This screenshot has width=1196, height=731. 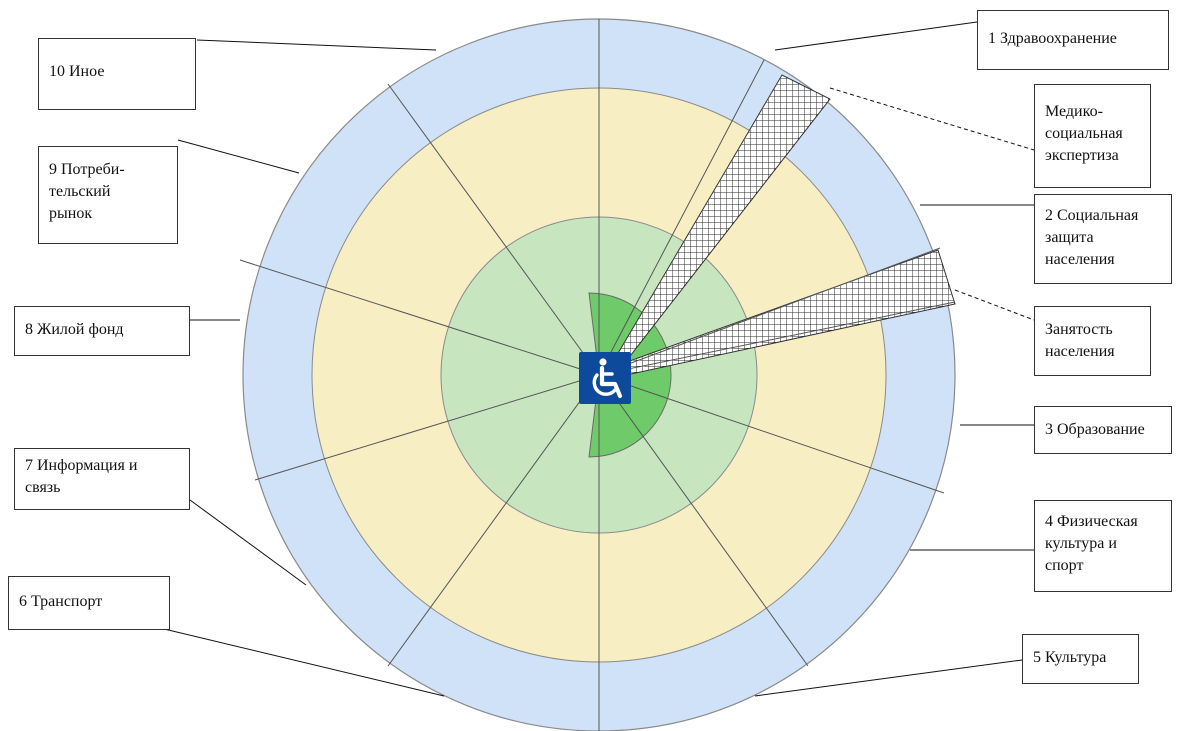 What do you see at coordinates (108, 170) in the screenshot?
I see `label-line: 9 Потреби-` at bounding box center [108, 170].